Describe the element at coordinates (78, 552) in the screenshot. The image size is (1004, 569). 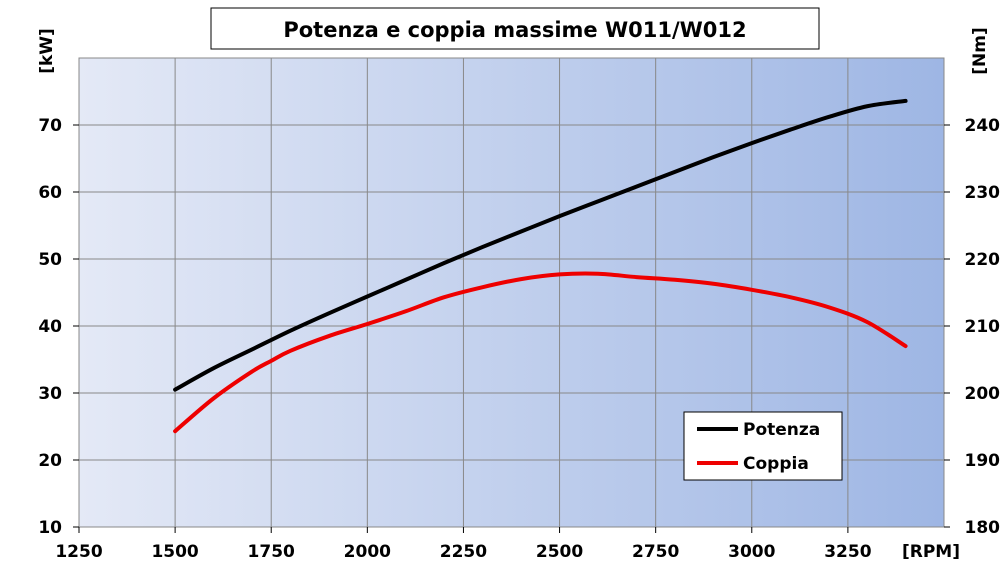
I see `x-tick-label-1250: 1250` at that location.